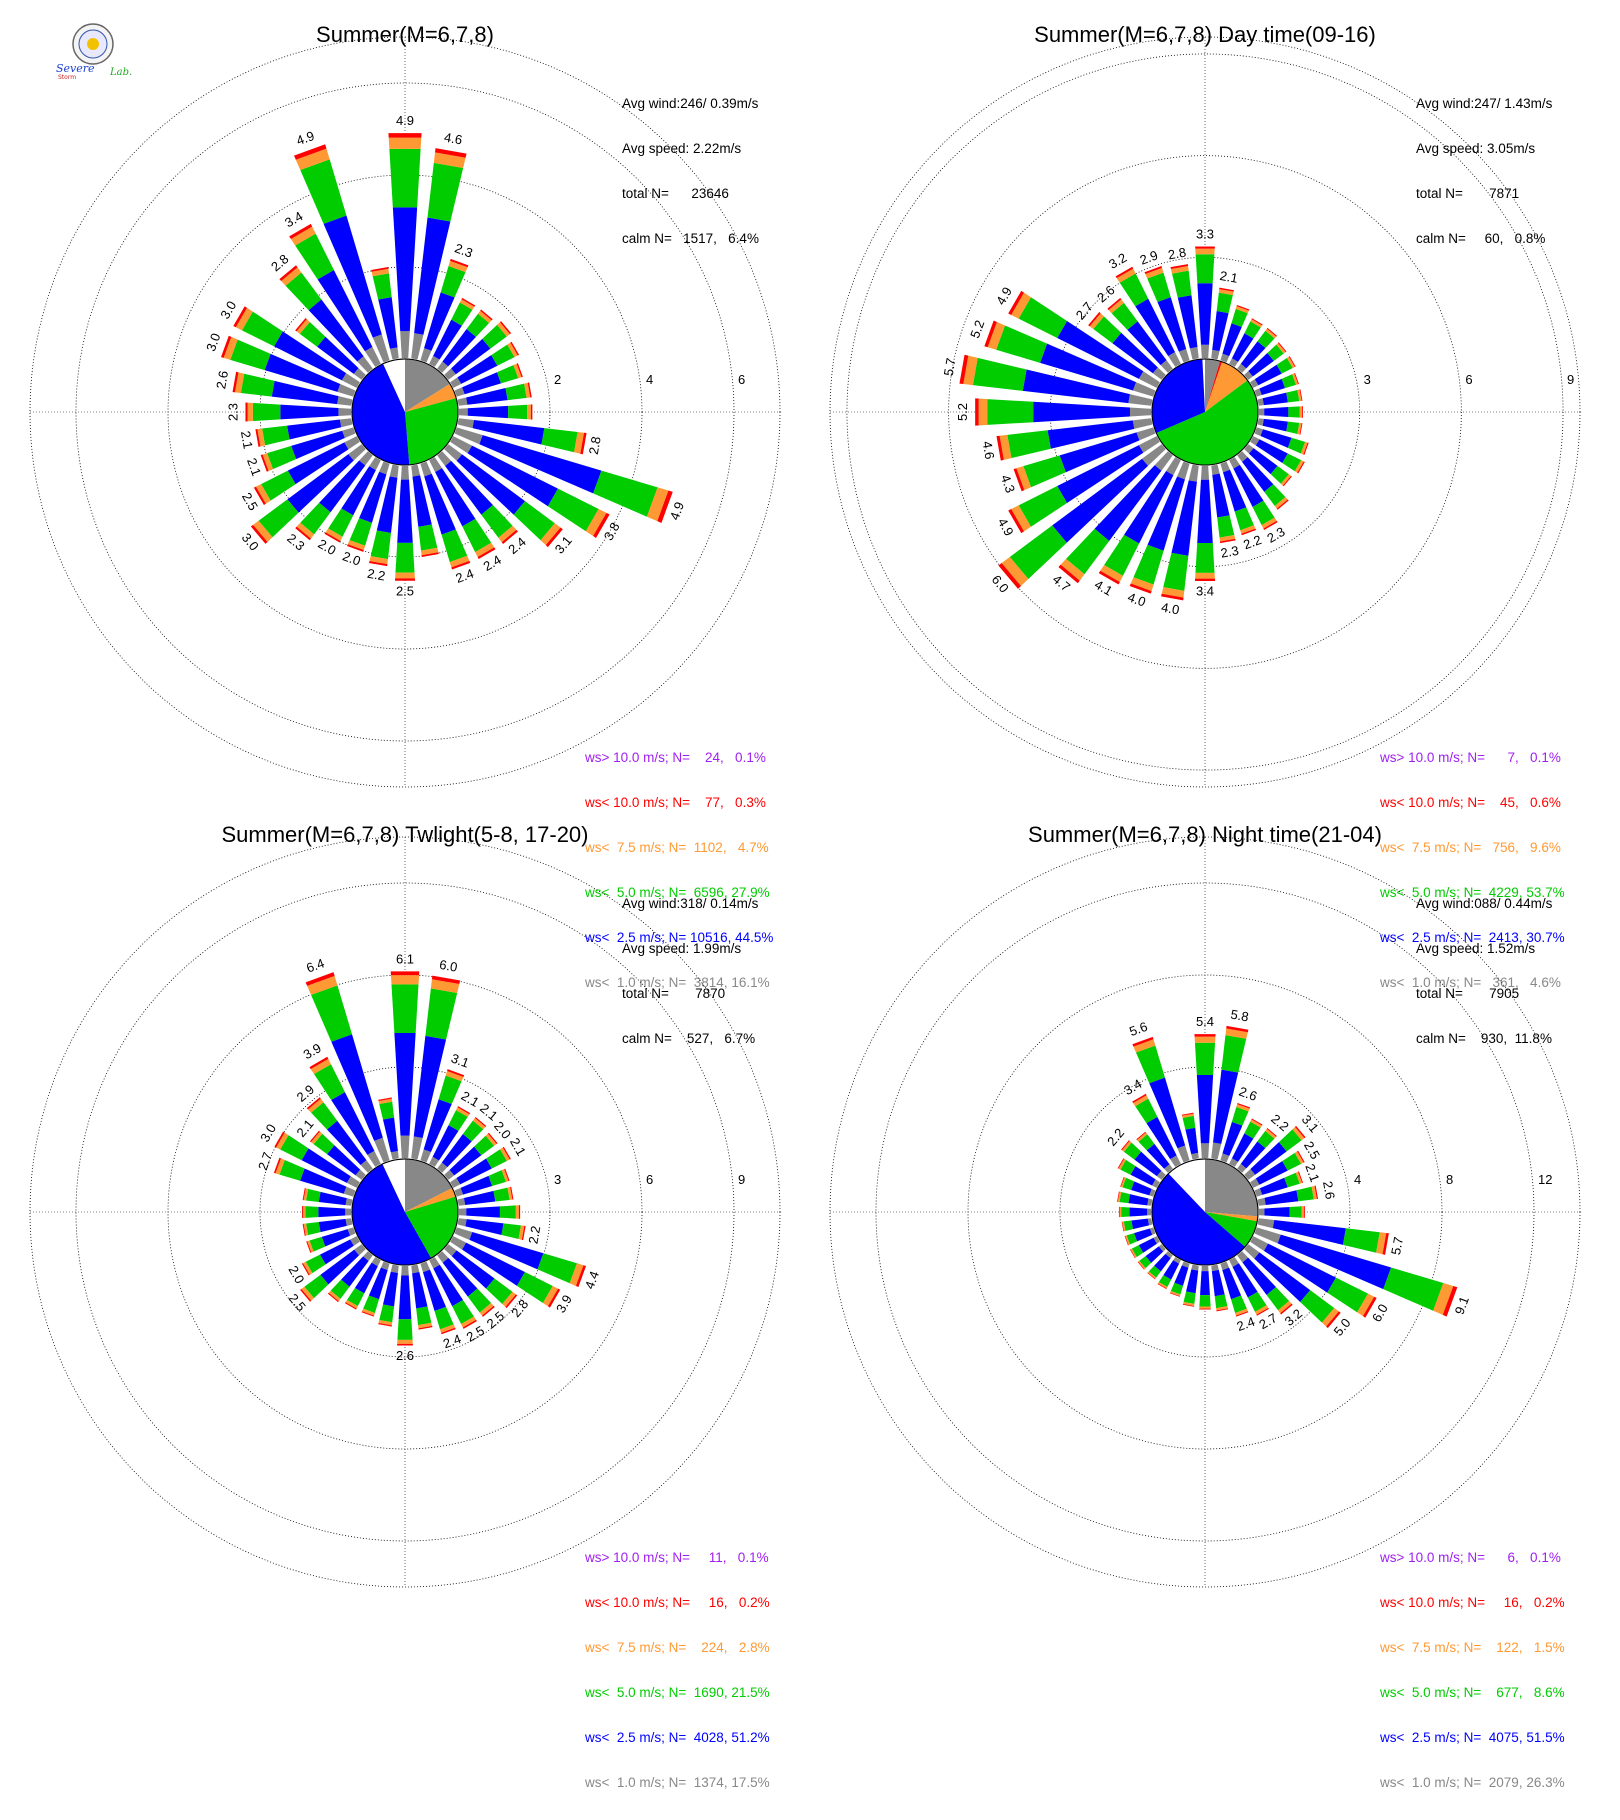  What do you see at coordinates (1462, 1305) in the screenshot?
I see `petal-label: 9.1` at bounding box center [1462, 1305].